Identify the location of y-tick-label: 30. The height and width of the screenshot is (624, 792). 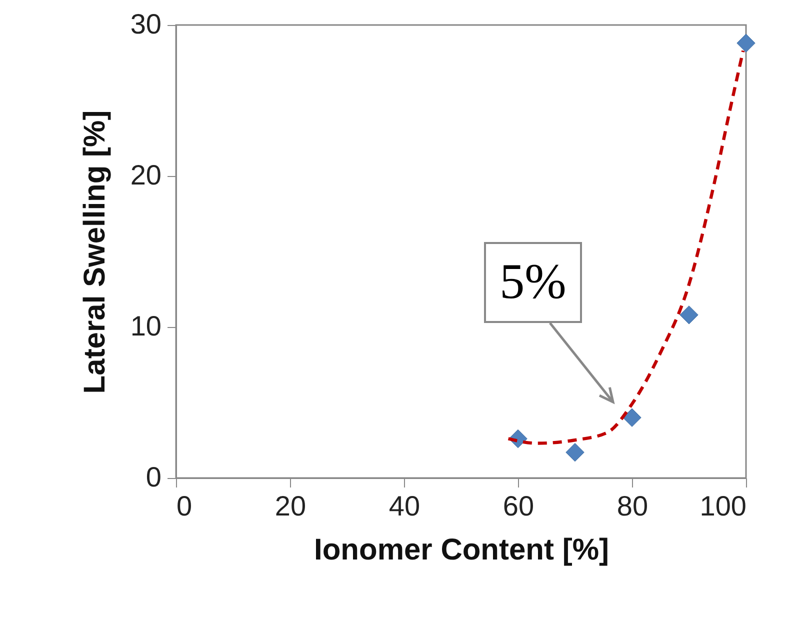
(146, 24).